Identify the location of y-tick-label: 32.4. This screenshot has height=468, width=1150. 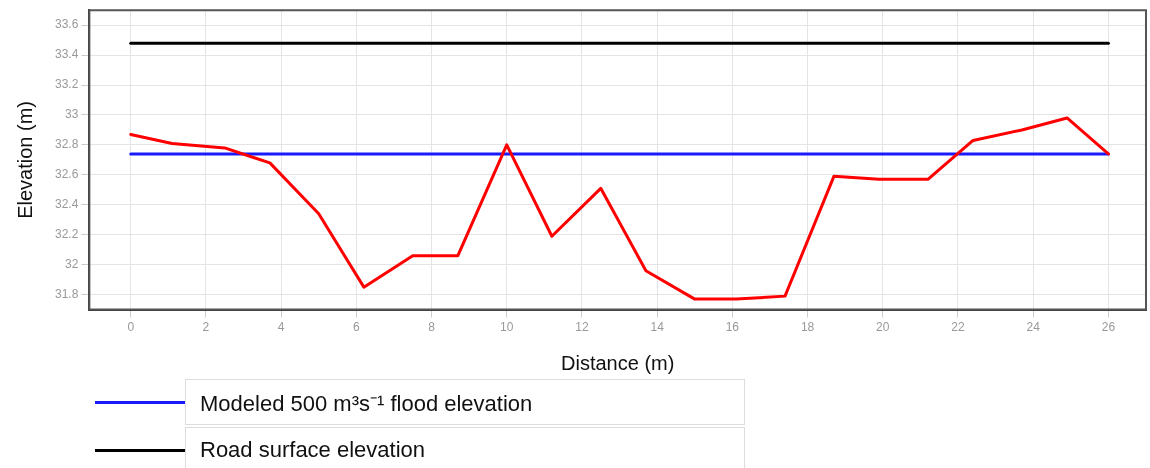
(67, 204).